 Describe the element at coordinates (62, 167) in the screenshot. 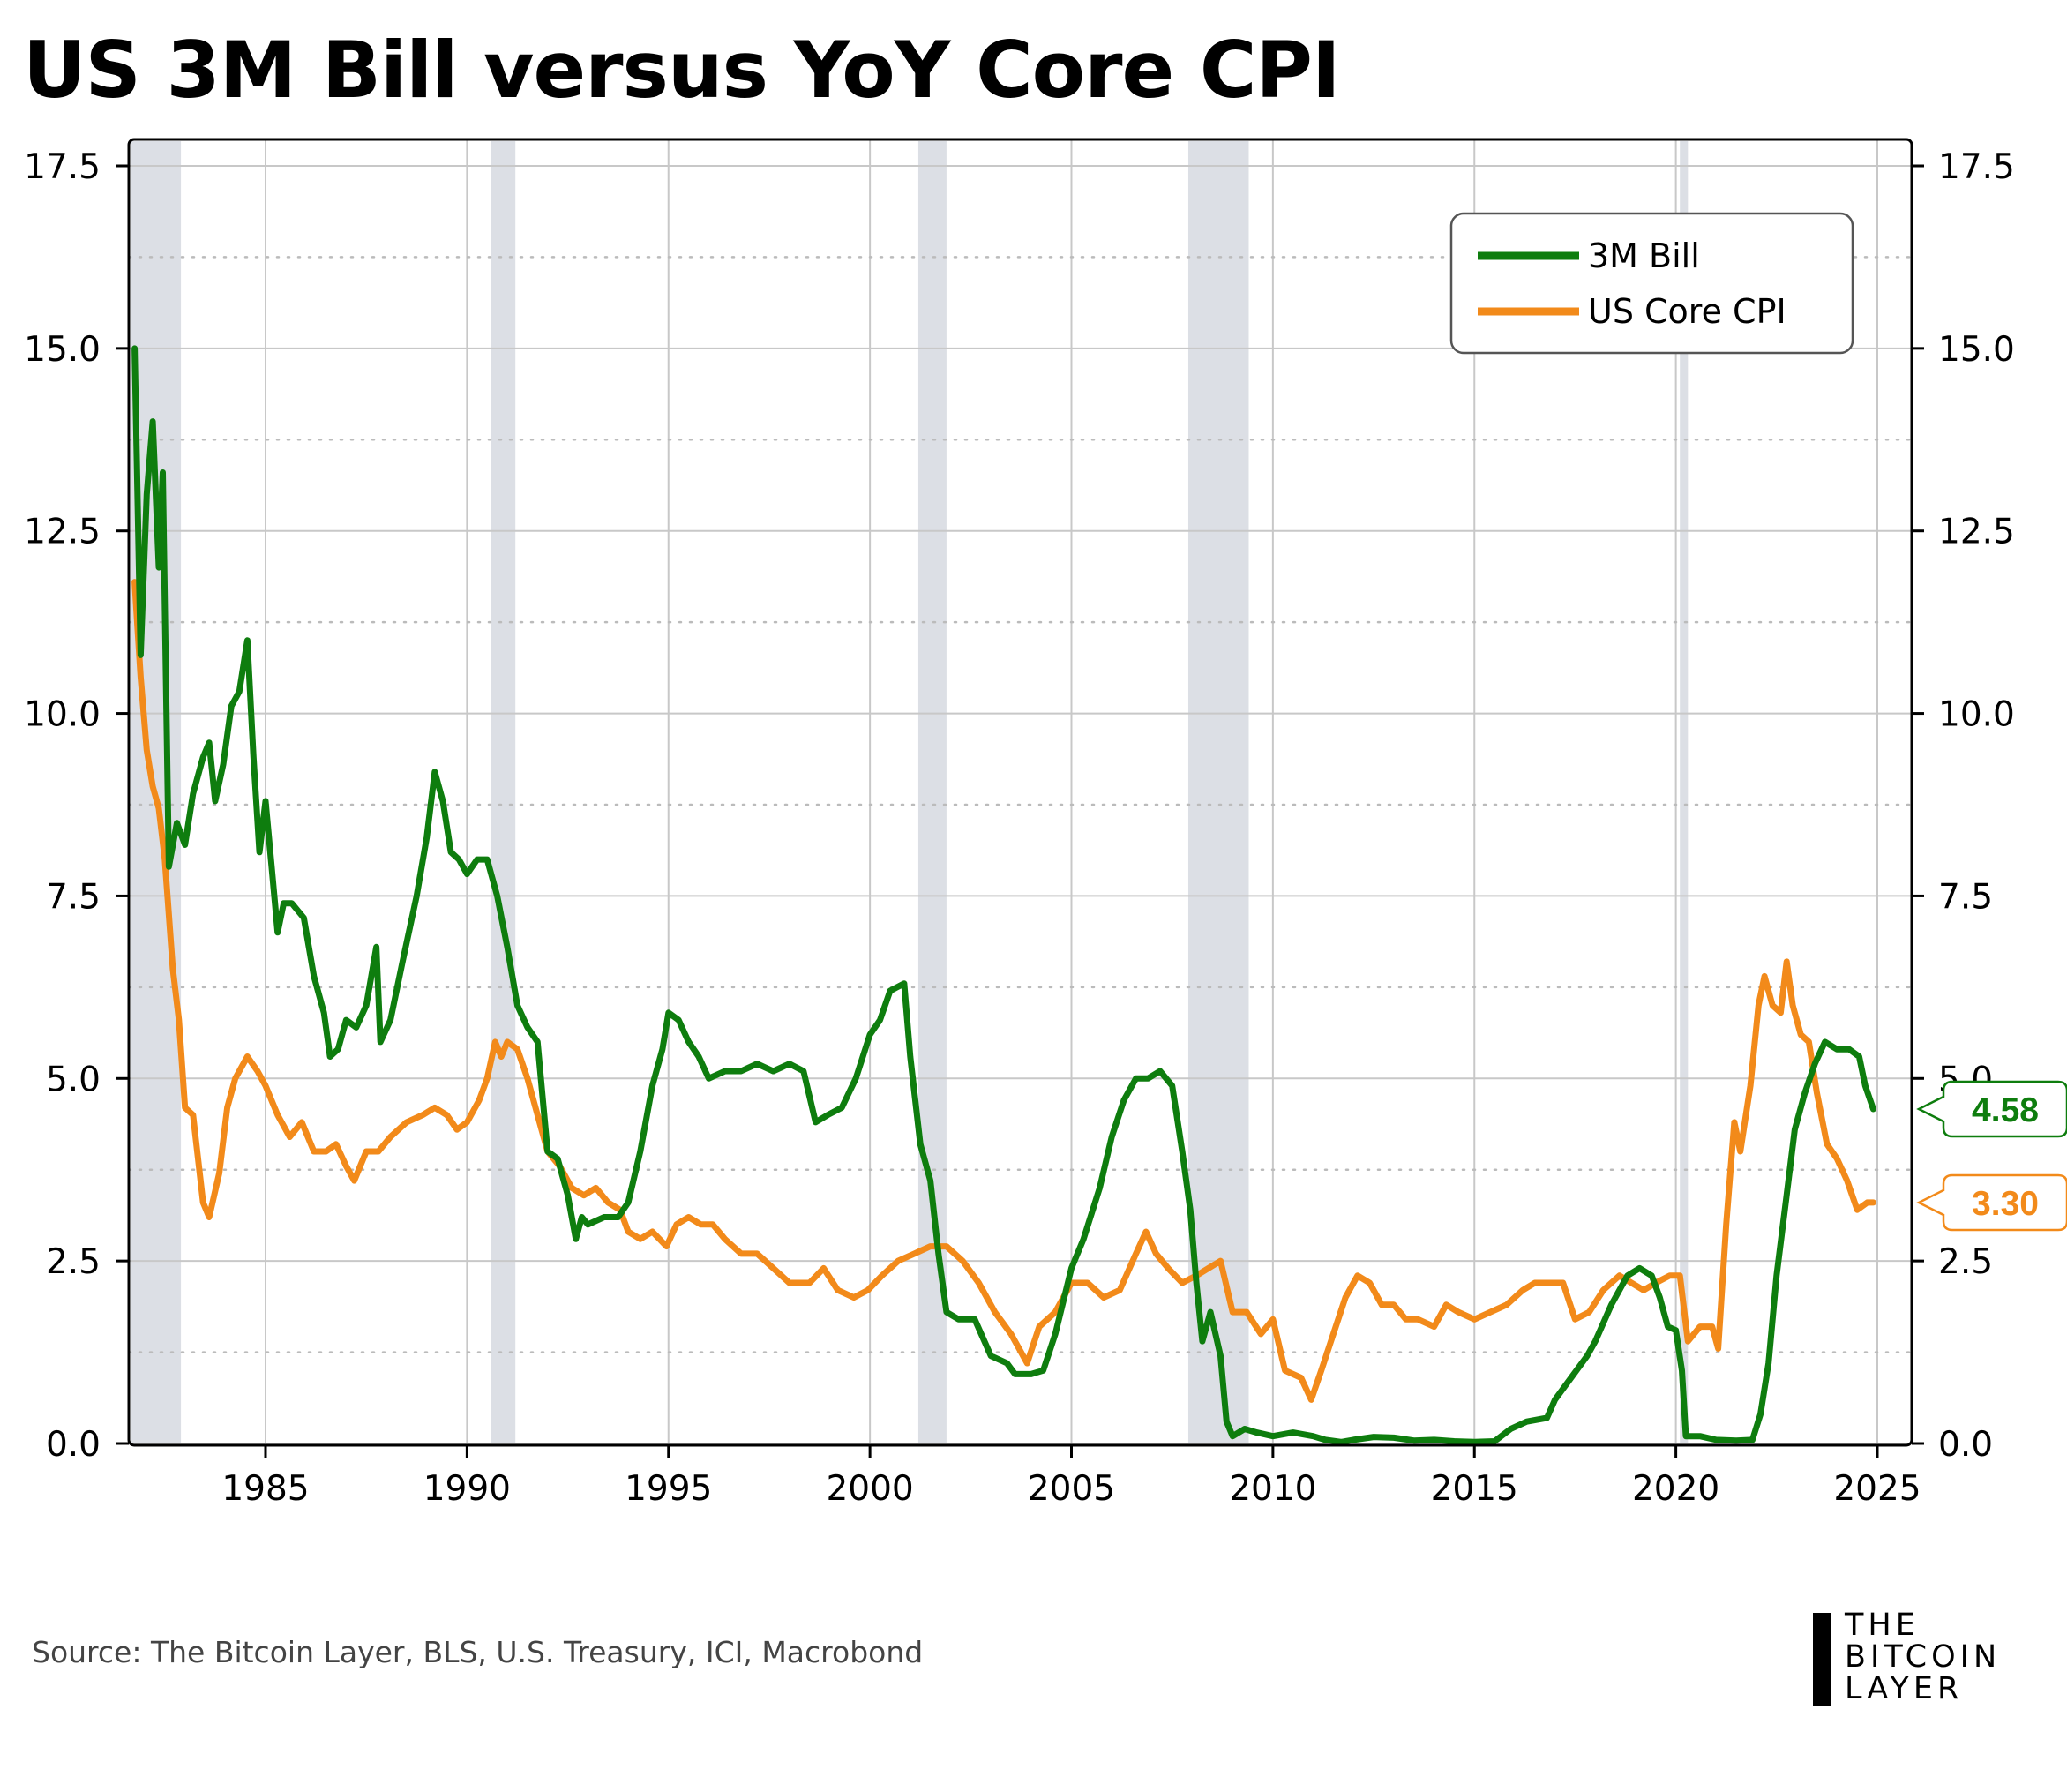

I see `y-tick-label-left: 17.5` at that location.